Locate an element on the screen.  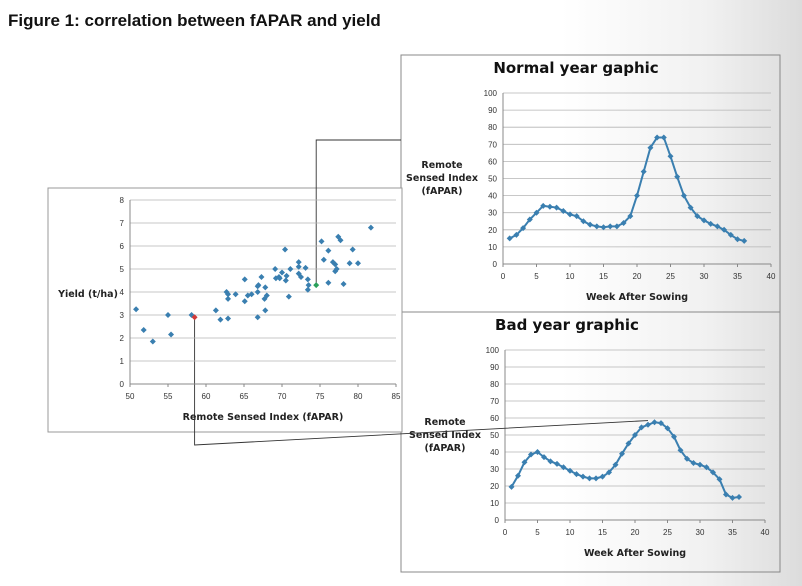
x-tick-label: 25 is located at coordinates (670, 276).